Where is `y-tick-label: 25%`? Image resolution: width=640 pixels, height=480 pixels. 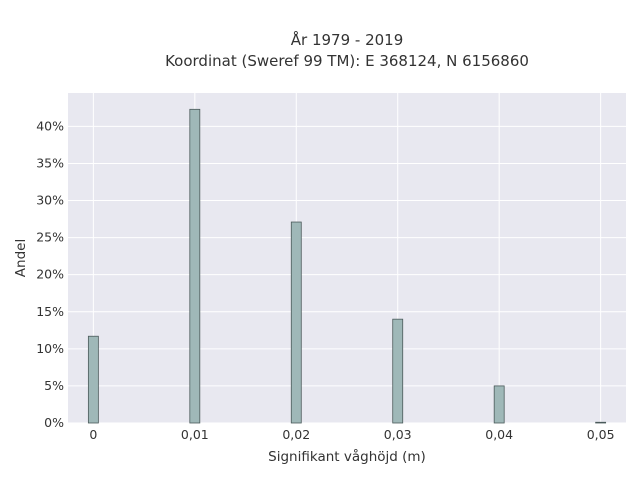
y-tick-label: 25% is located at coordinates (50, 237).